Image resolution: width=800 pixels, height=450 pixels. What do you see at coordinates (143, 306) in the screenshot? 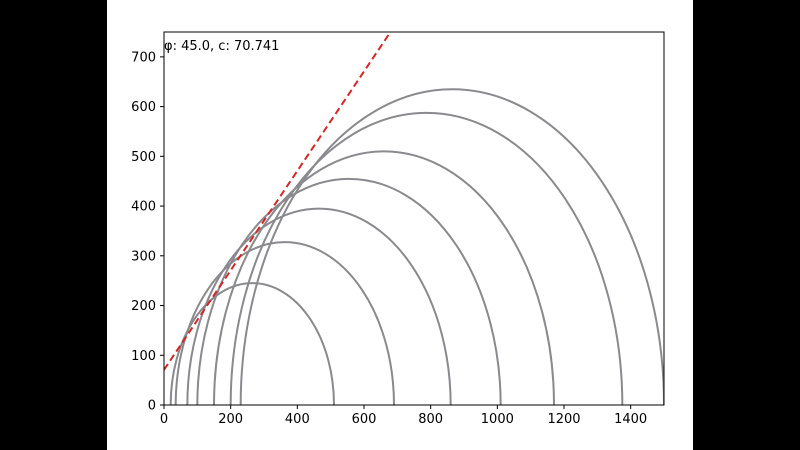
I see `y-tick-label: 200` at bounding box center [143, 306].